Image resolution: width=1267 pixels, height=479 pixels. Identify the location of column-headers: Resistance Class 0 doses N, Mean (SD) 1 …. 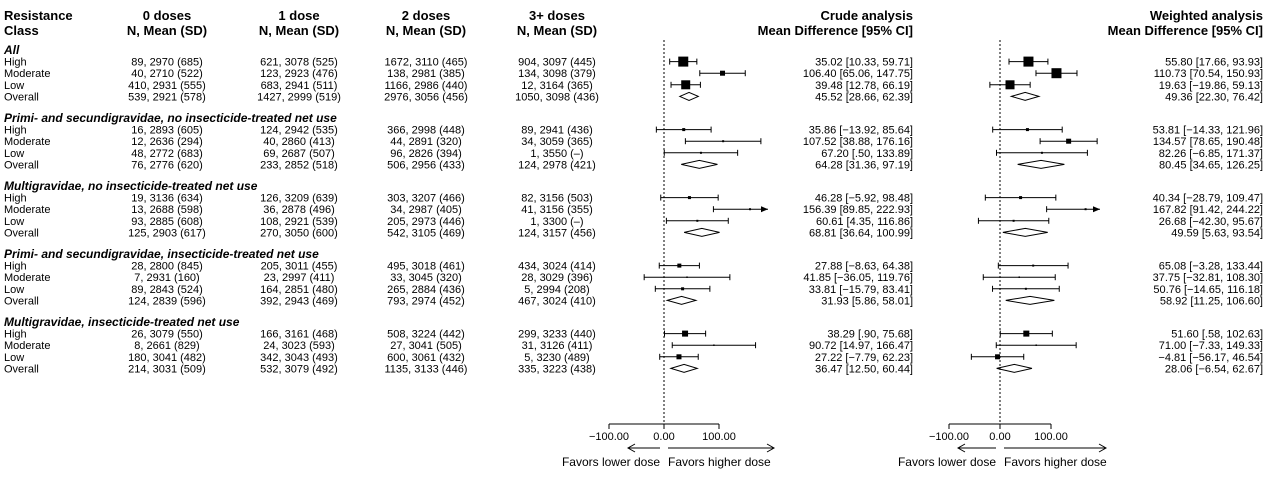
(633, 23).